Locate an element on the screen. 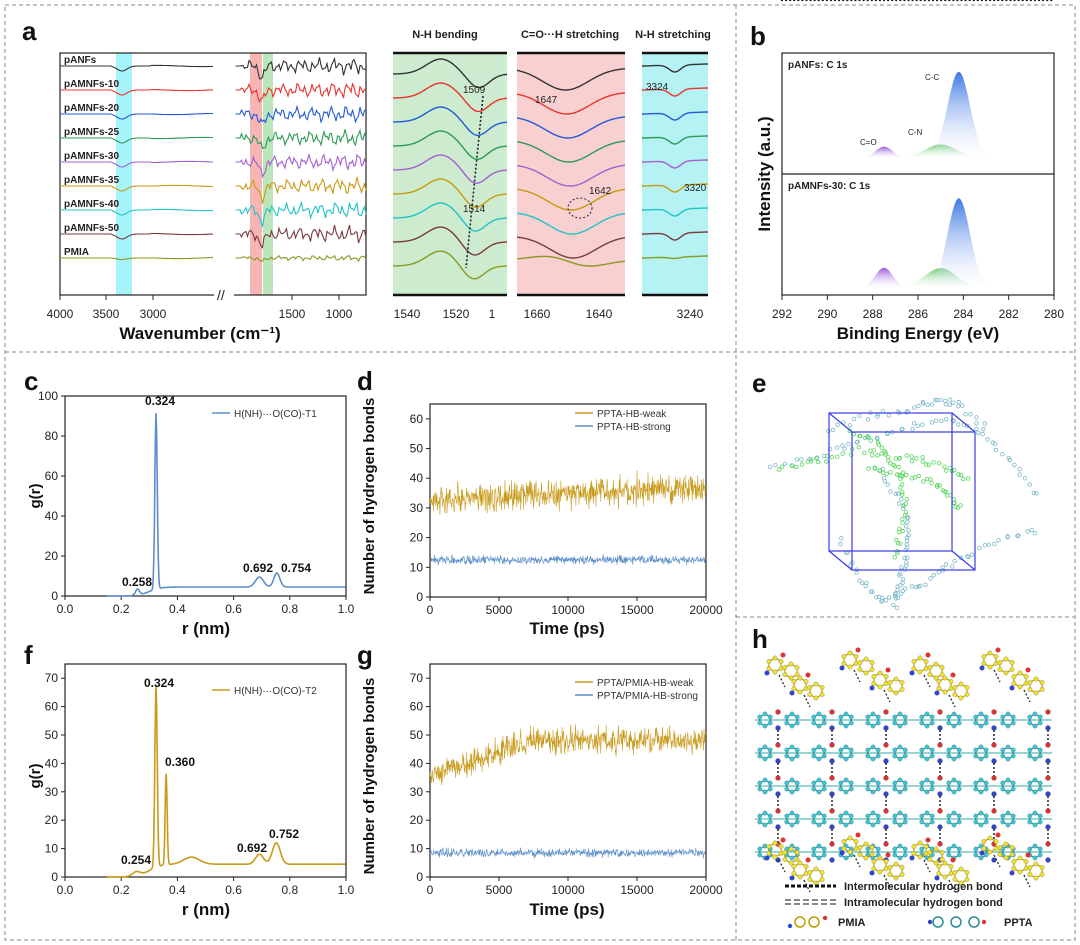  hb-blend-legend1: PPTA/PMIA-HB-weak is located at coordinates (645, 683).